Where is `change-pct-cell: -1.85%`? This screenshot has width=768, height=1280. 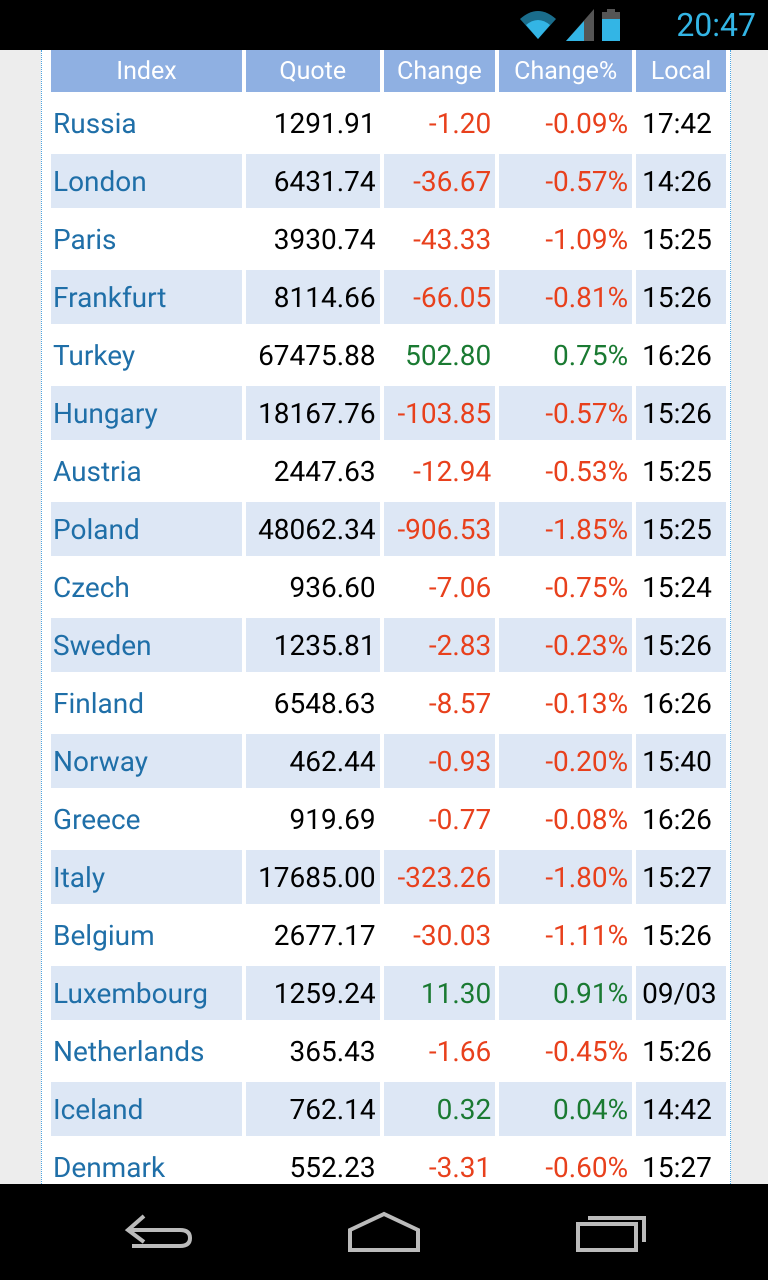
change-pct-cell: -1.85% is located at coordinates (566, 529).